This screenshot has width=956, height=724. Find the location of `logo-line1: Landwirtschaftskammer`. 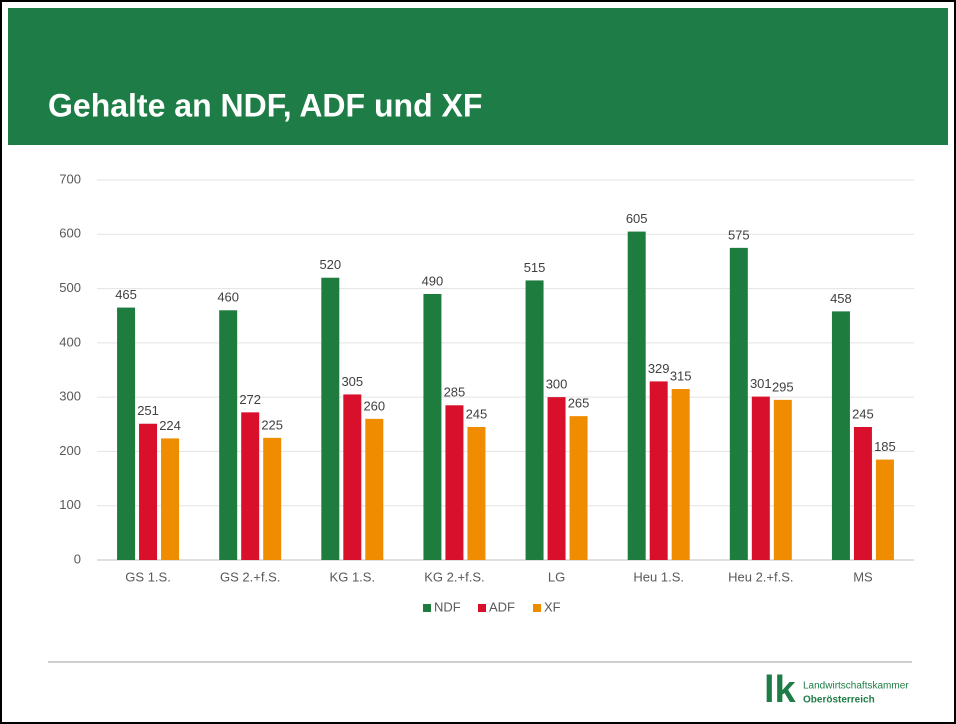

logo-line1: Landwirtschaftskammer is located at coordinates (856, 686).